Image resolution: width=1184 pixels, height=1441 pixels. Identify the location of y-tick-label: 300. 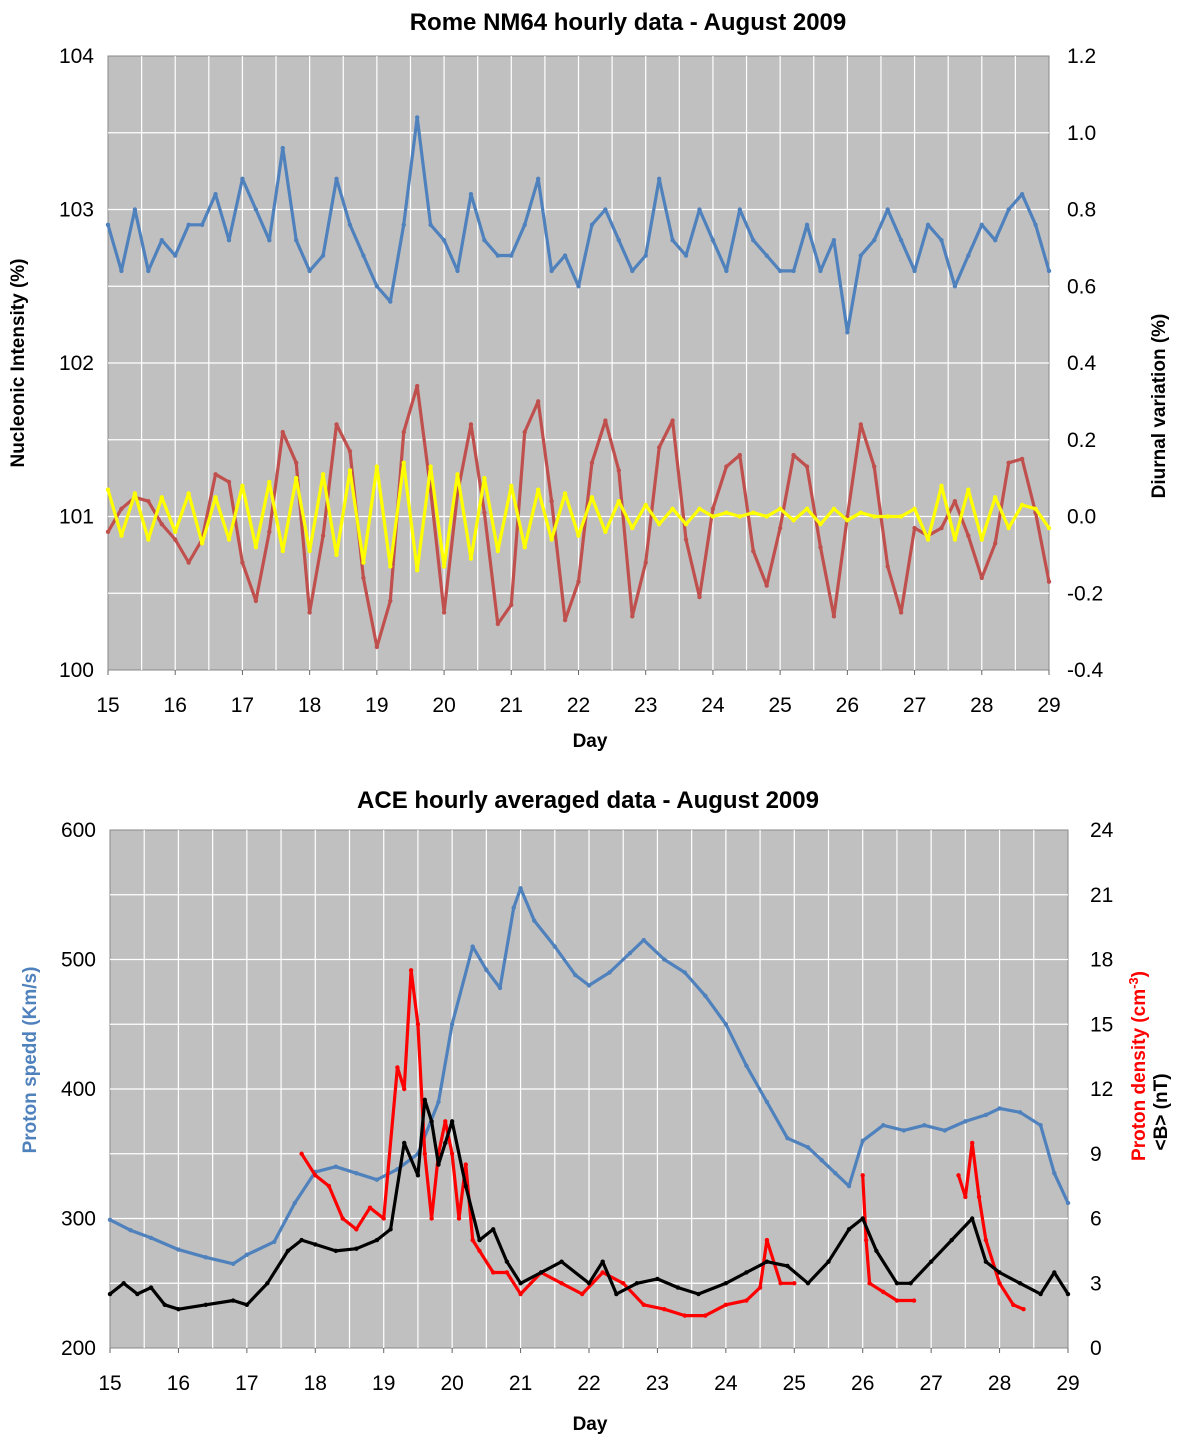
(78, 1219).